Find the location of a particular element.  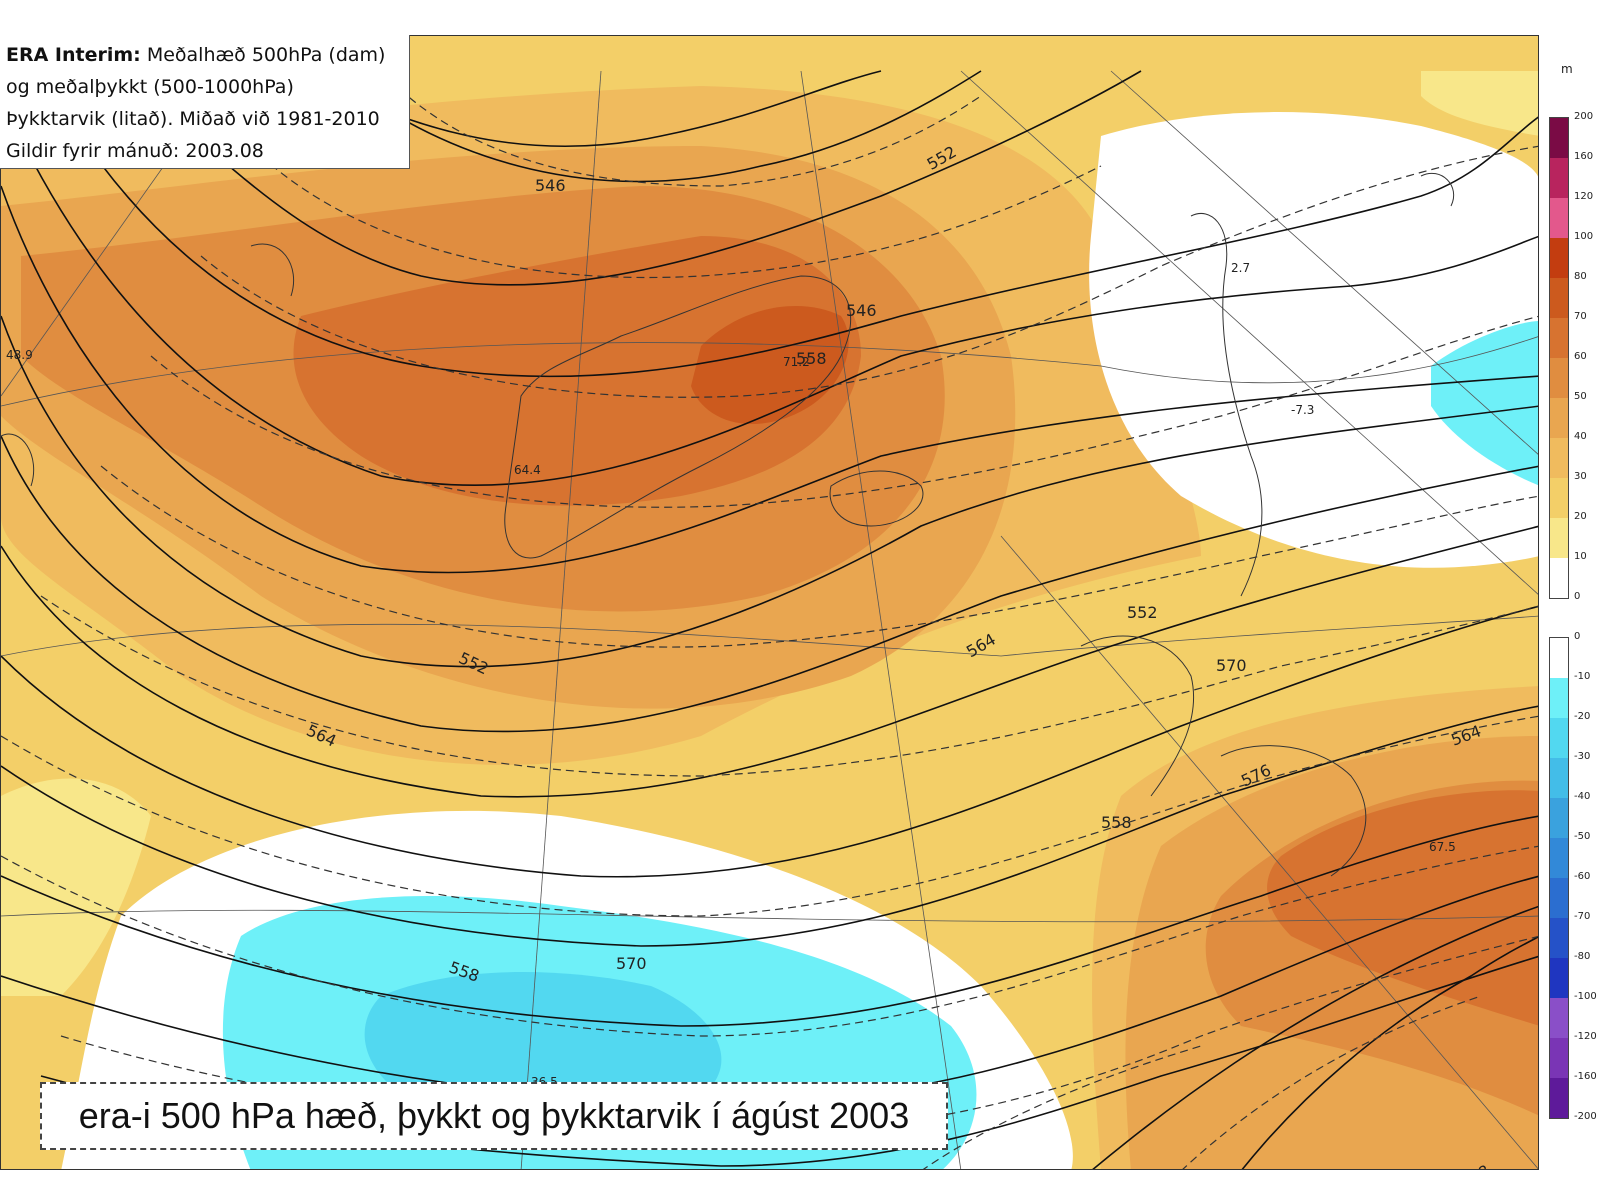

anomaly-10-20-ne is located at coordinates (1479, 103).